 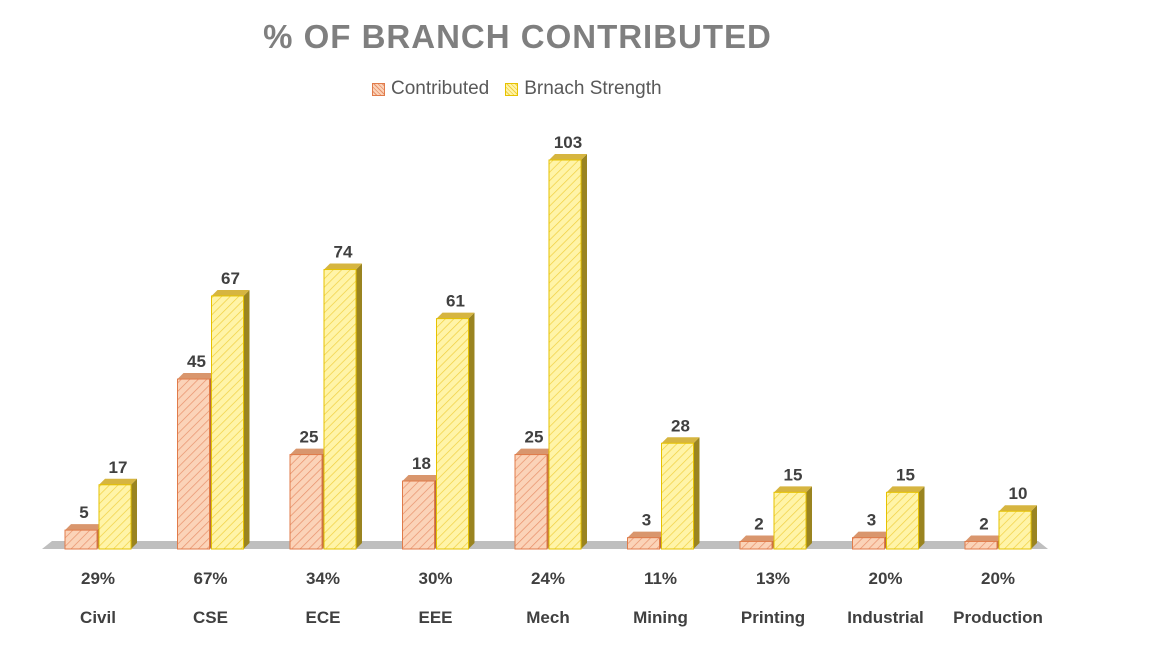 What do you see at coordinates (773, 578) in the screenshot?
I see `percent-label-printing: 13%` at bounding box center [773, 578].